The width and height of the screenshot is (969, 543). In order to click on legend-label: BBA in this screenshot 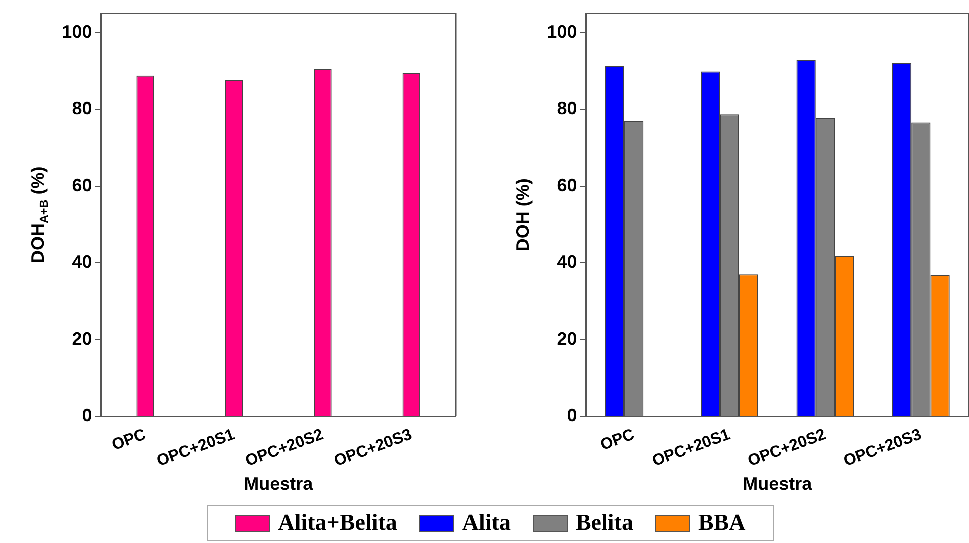, I will do `click(722, 523)`.